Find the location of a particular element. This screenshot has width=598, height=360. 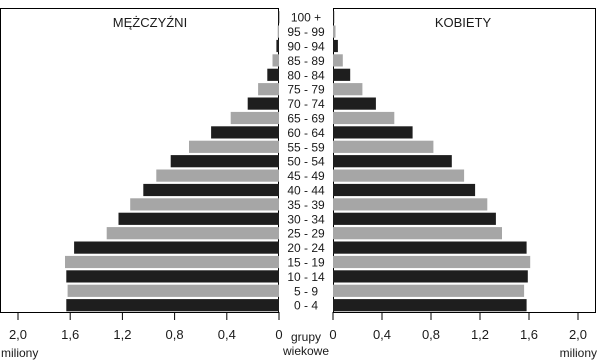

female-panel-title: KOBIETY is located at coordinates (463, 22).